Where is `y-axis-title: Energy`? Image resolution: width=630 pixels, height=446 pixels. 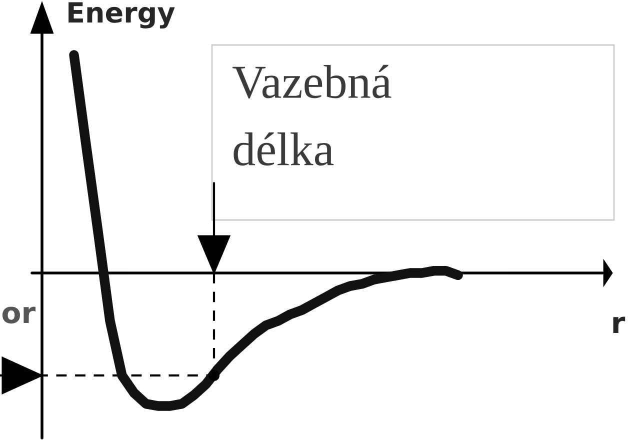 y-axis-title: Energy is located at coordinates (121, 15).